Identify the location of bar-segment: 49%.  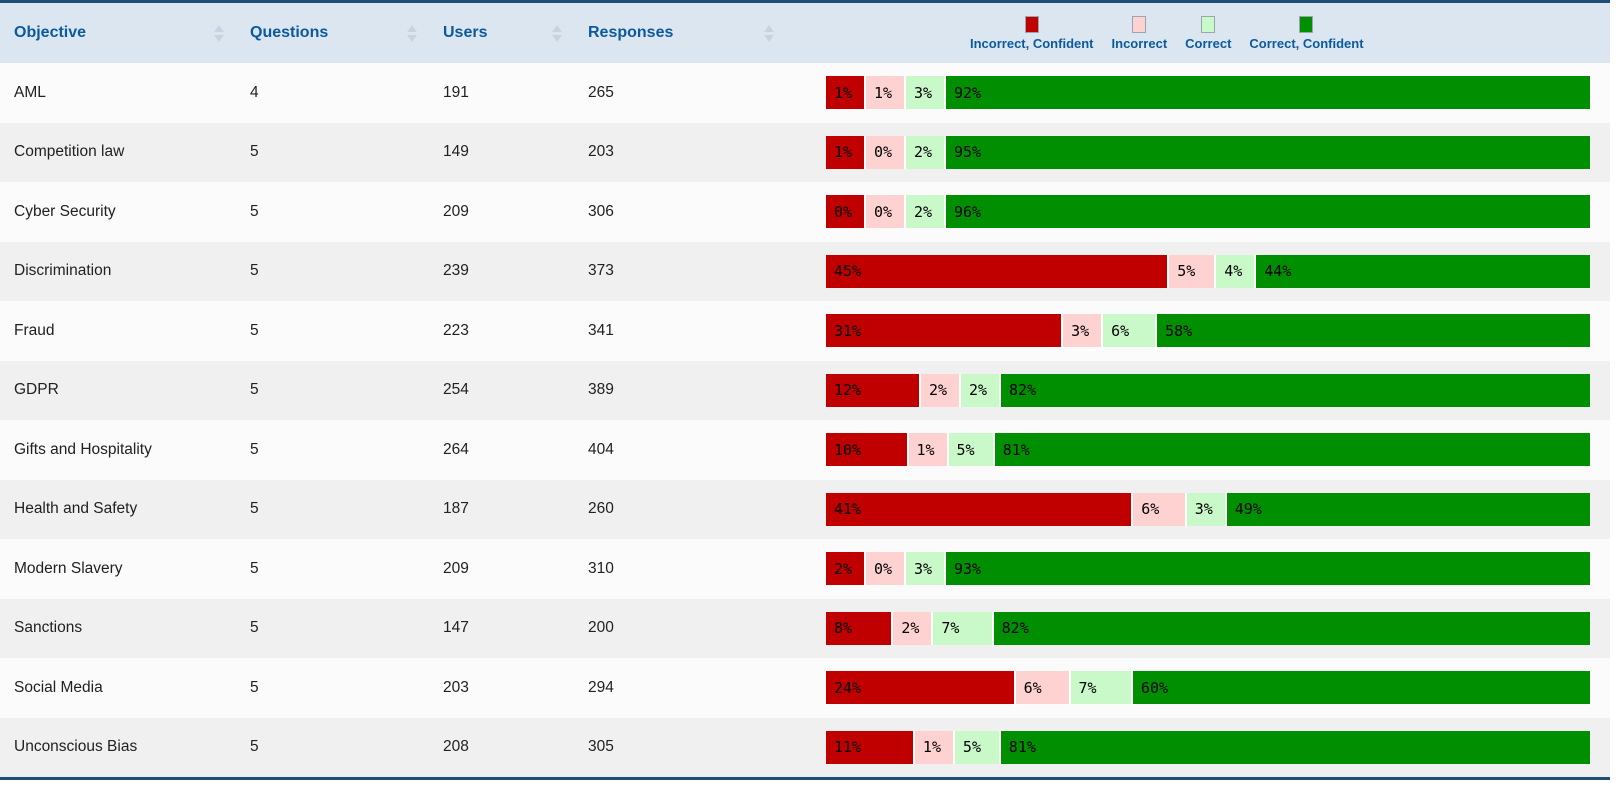
(1408, 509).